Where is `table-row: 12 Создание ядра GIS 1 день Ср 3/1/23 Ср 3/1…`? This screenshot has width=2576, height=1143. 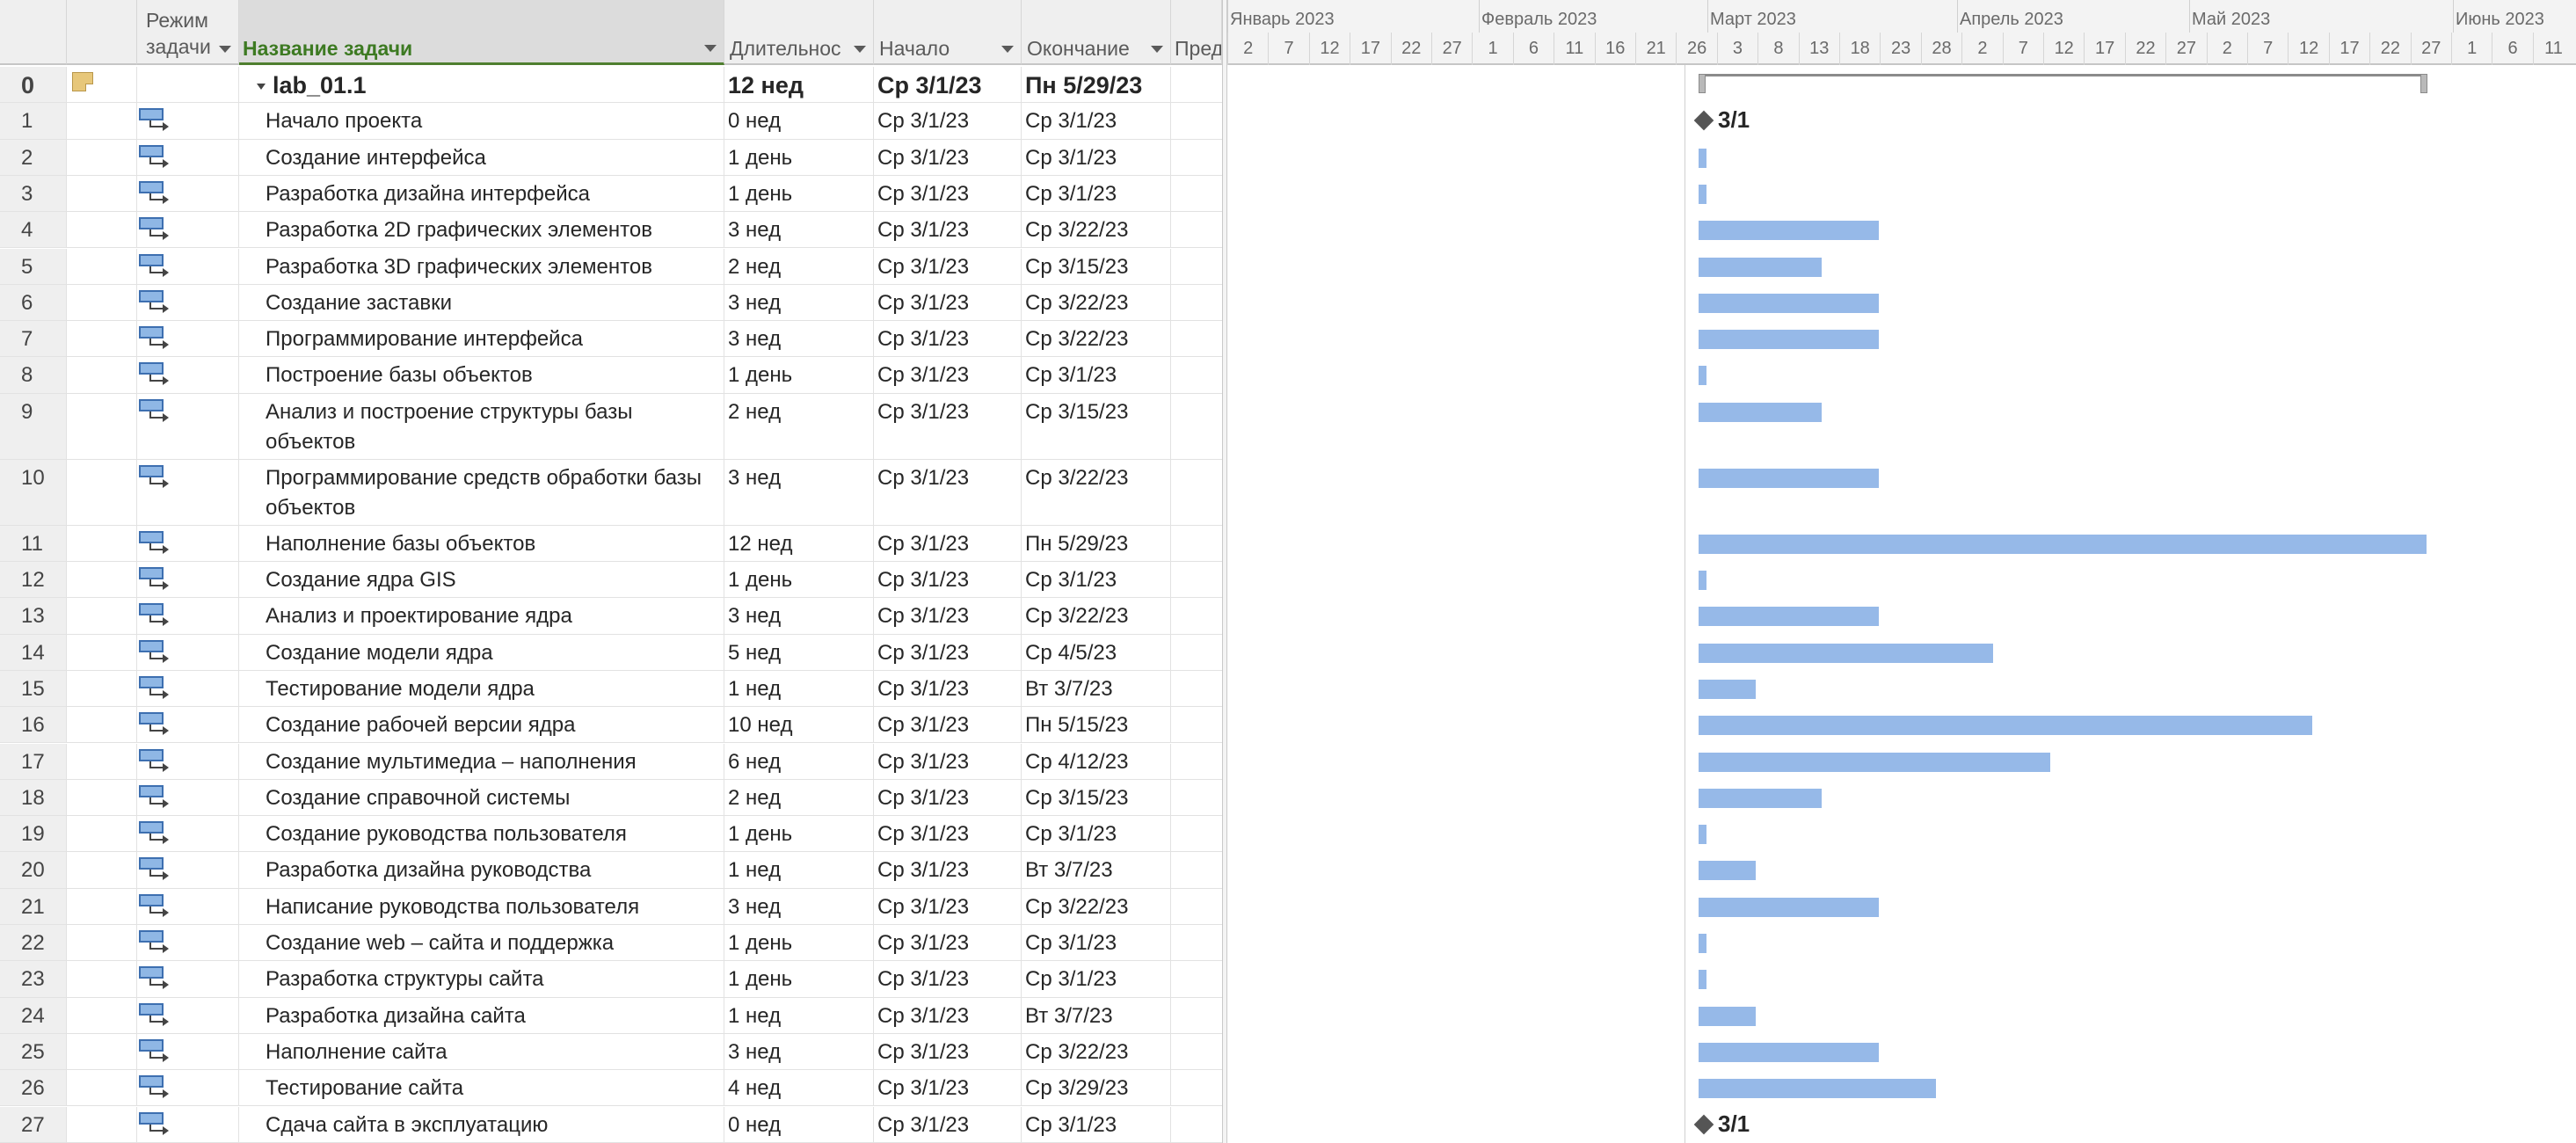
table-row: 12 Создание ядра GIS 1 день Ср 3/1/23 Ср 3/1… is located at coordinates (611, 581).